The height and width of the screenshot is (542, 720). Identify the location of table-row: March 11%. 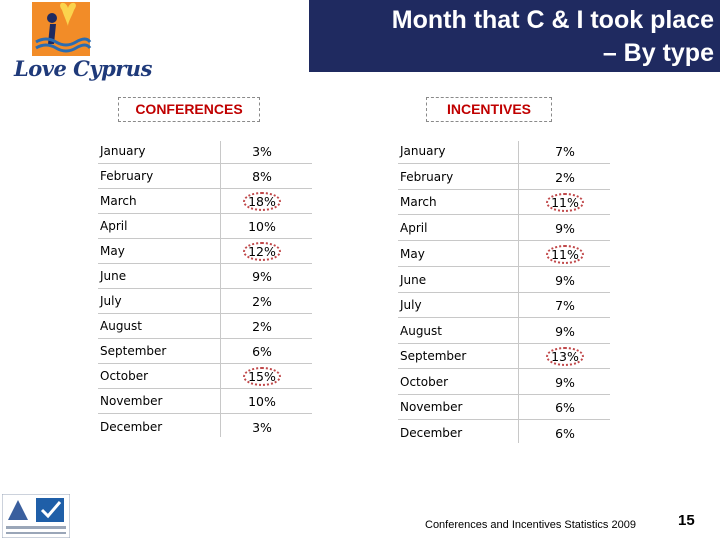
(504, 203).